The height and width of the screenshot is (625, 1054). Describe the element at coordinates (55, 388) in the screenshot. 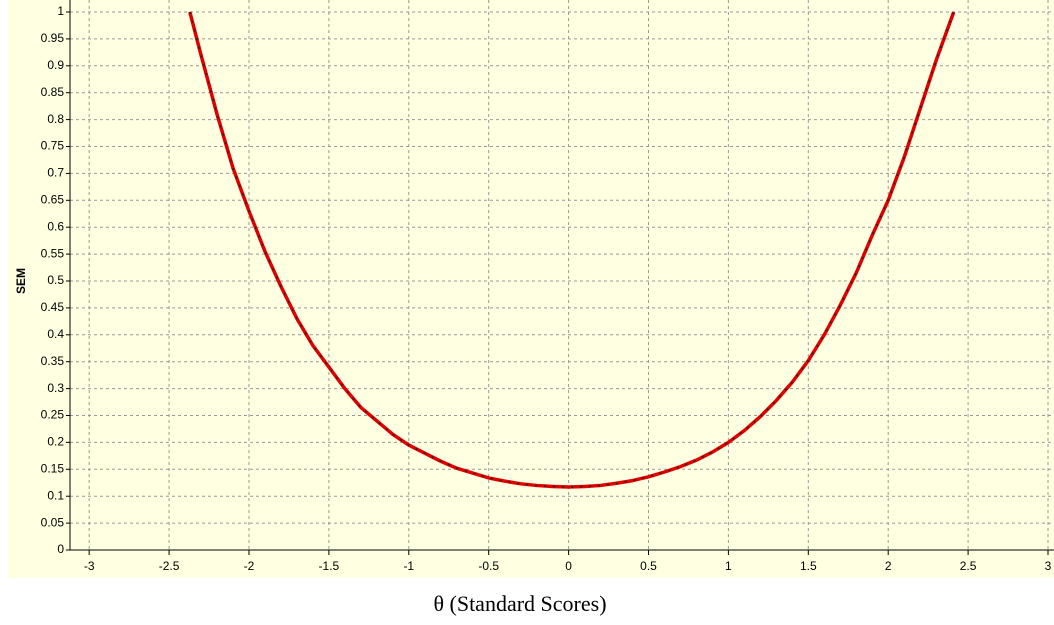

I see `y-tick-label: 0.3` at that location.